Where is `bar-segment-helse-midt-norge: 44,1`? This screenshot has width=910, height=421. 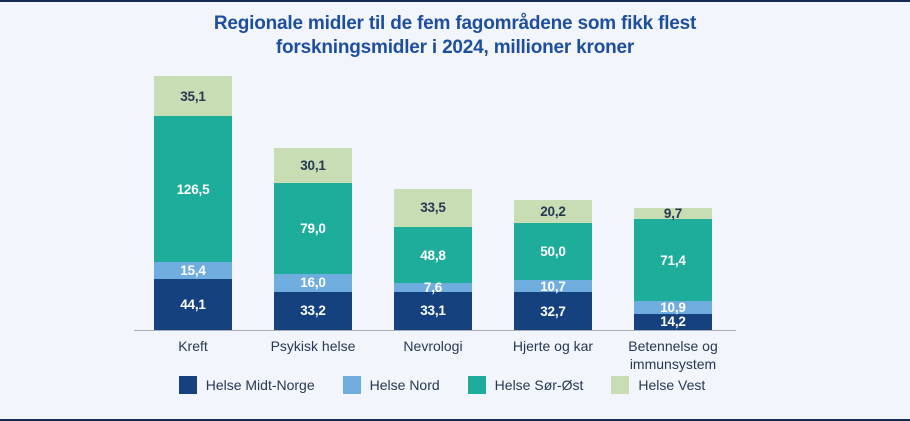
bar-segment-helse-midt-norge: 44,1 is located at coordinates (193, 304).